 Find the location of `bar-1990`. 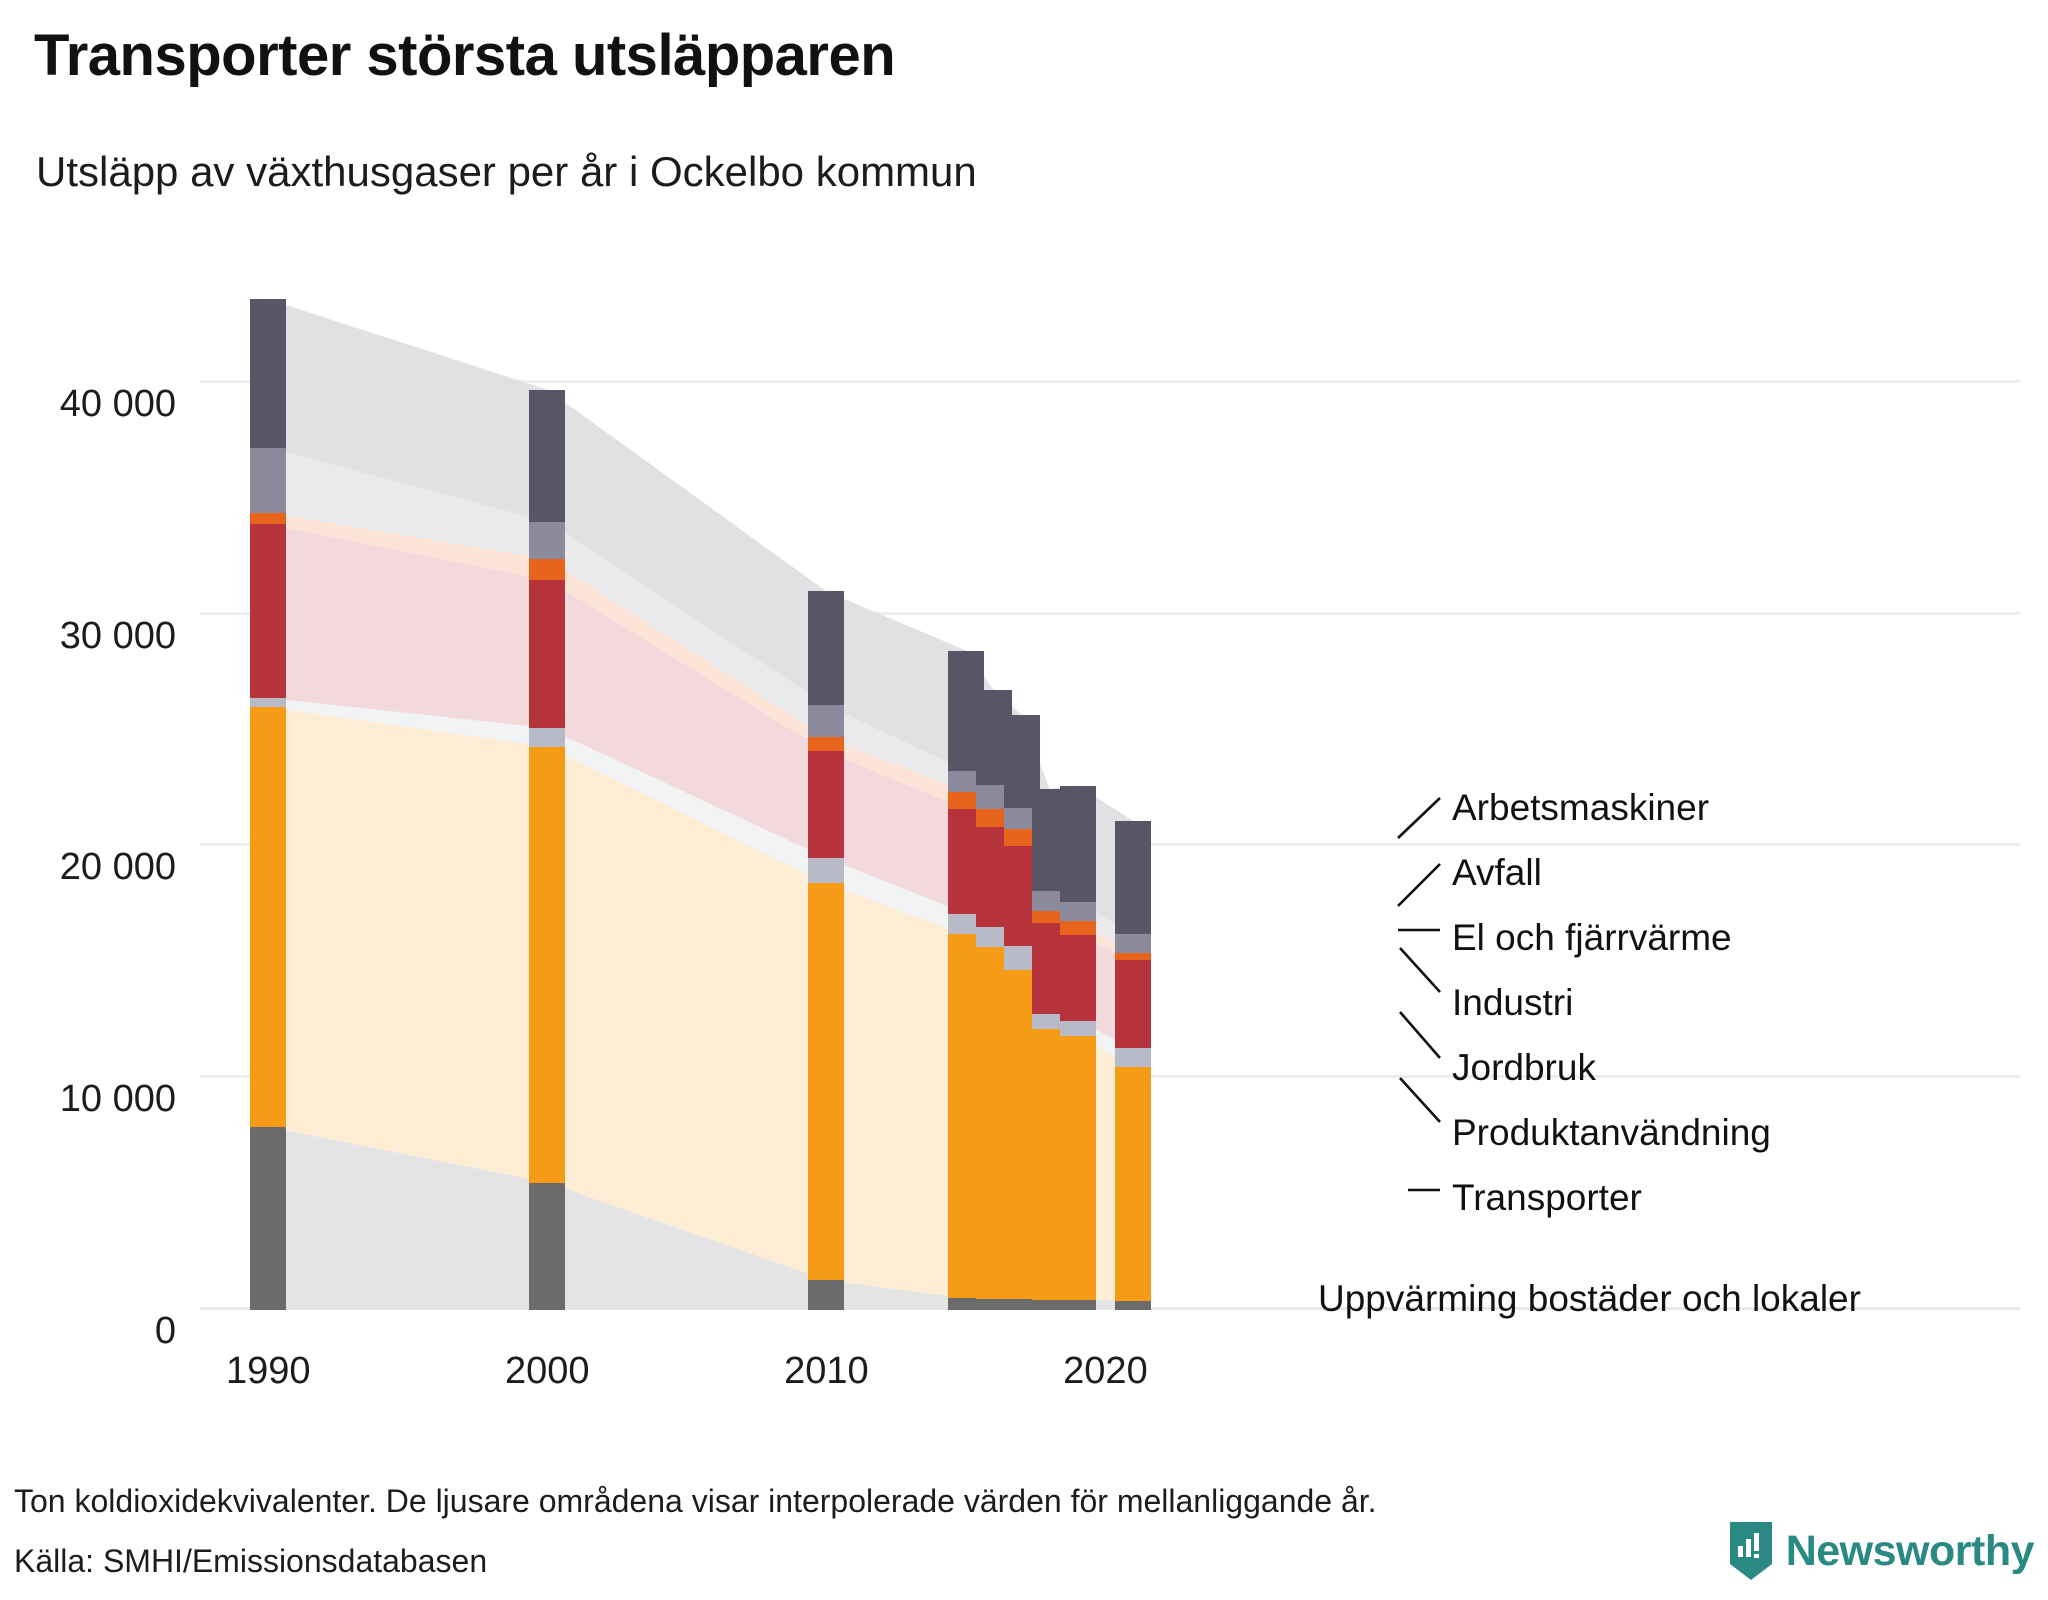

bar-1990 is located at coordinates (268, 804).